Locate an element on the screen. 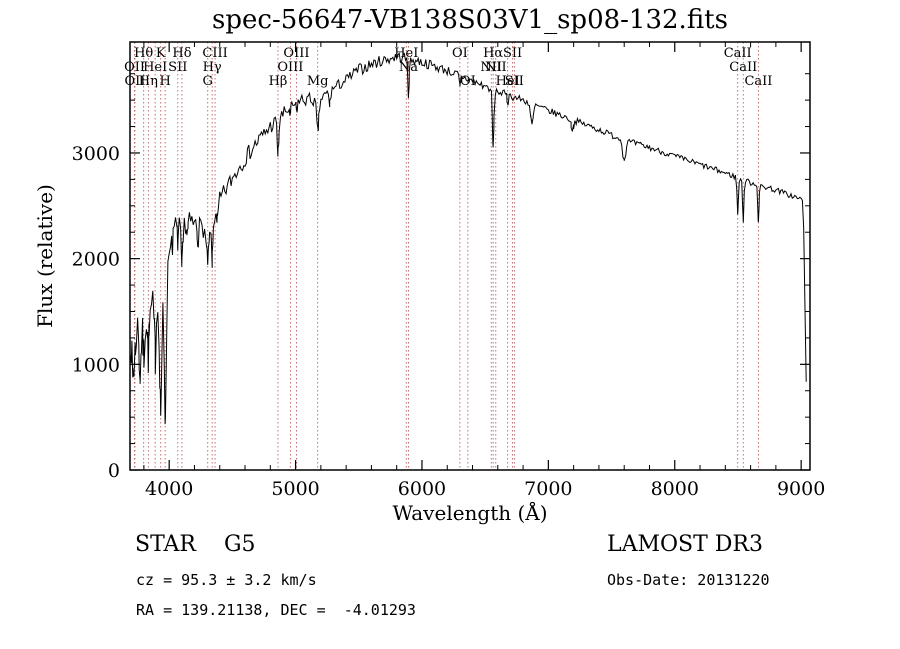 Image resolution: width=900 pixels, height=649 pixels. redshift-velocity-label: cz = 95.3 ± 3.2 km/s is located at coordinates (226, 580).